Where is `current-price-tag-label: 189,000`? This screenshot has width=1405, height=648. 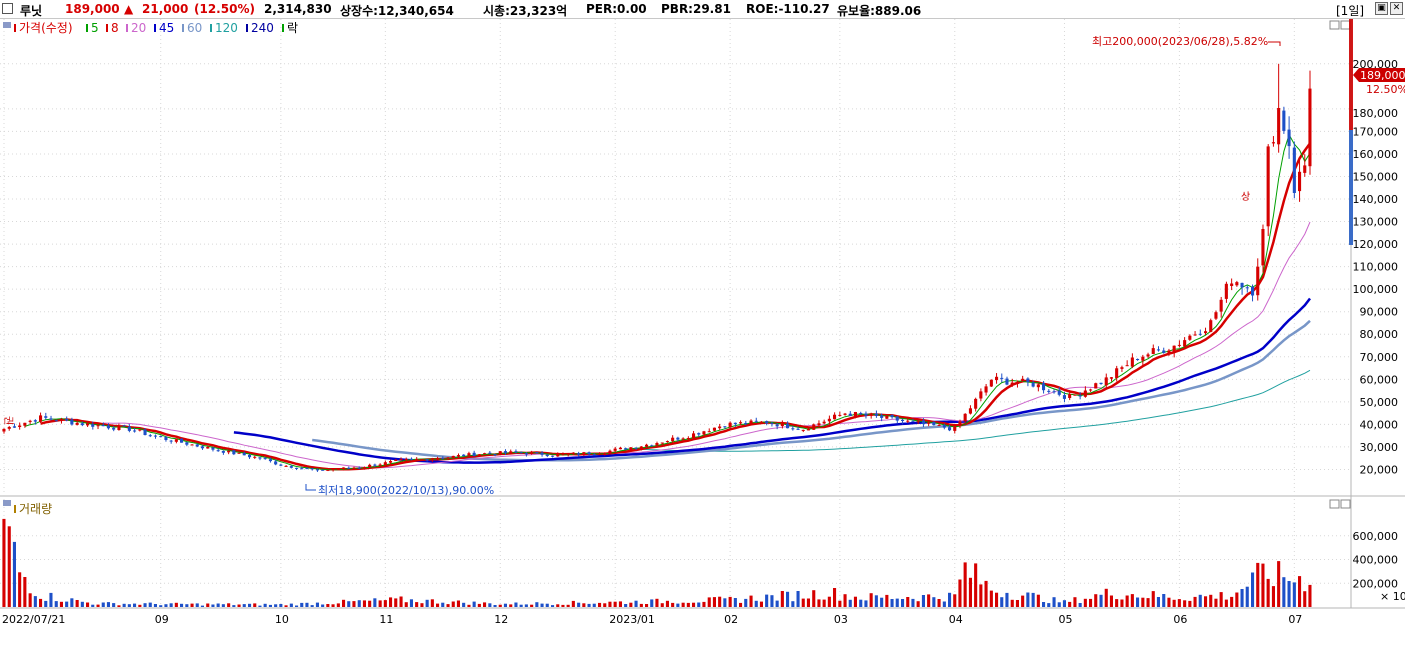
current-price-tag-label: 189,000 is located at coordinates (1382, 75).